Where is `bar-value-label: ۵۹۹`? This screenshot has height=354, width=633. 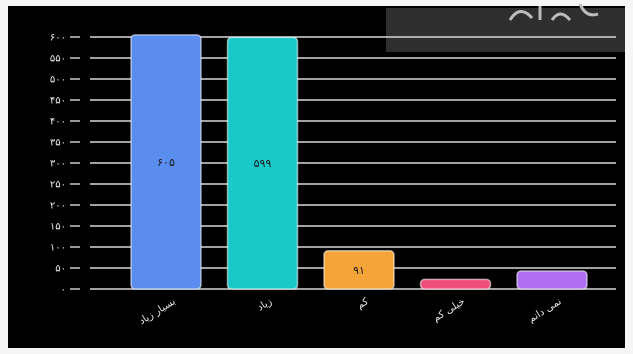
bar-value-label: ۵۹۹ is located at coordinates (263, 163).